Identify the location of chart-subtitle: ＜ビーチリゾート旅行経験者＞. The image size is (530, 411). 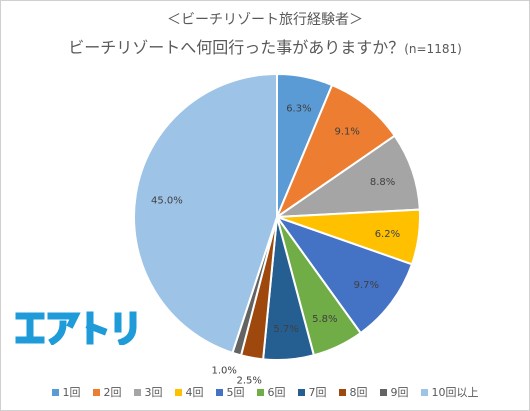
(265, 20).